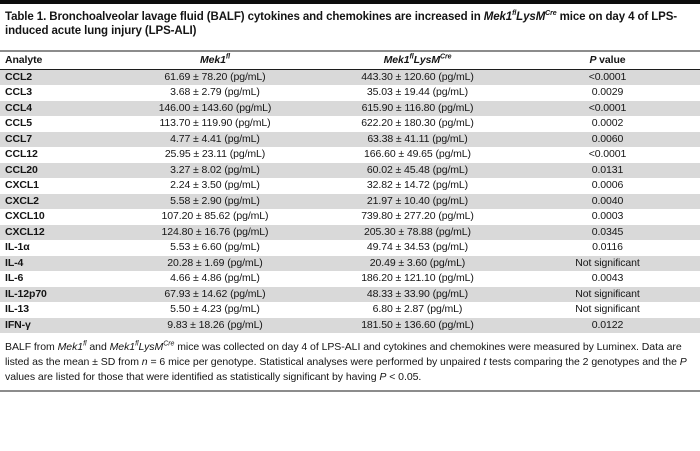 The width and height of the screenshot is (700, 451). I want to click on mek1fl-value-cell: 5.58 ± 2.90 (pg/mL), so click(215, 200).